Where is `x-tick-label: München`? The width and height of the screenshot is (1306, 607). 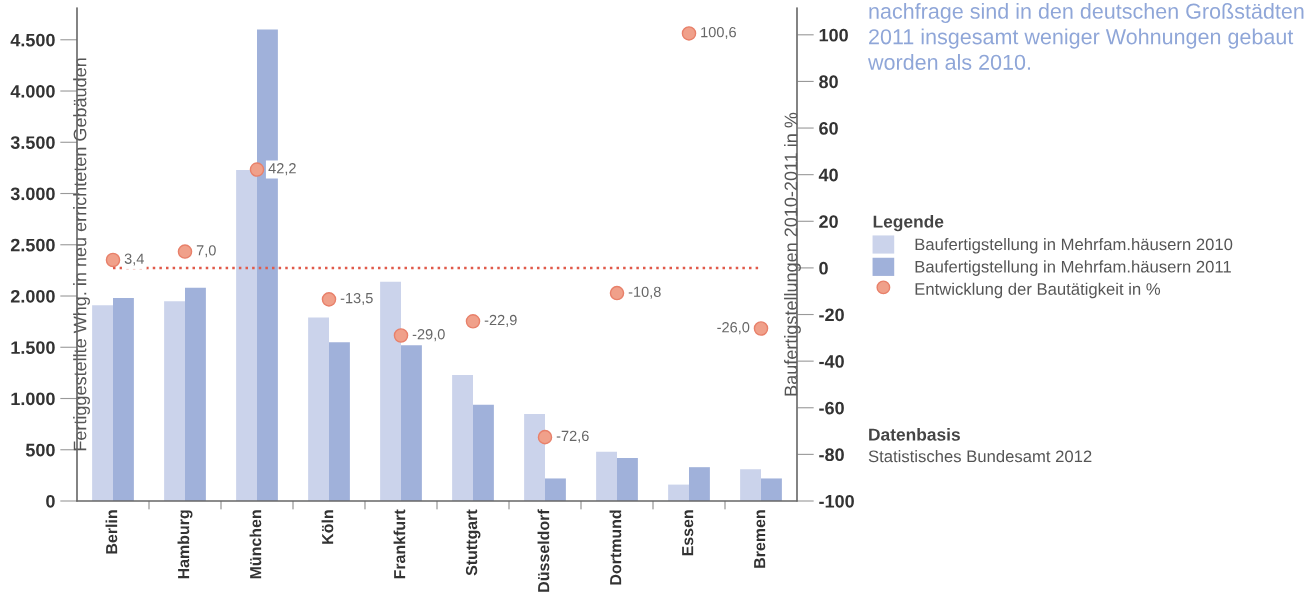 x-tick-label: München is located at coordinates (255, 544).